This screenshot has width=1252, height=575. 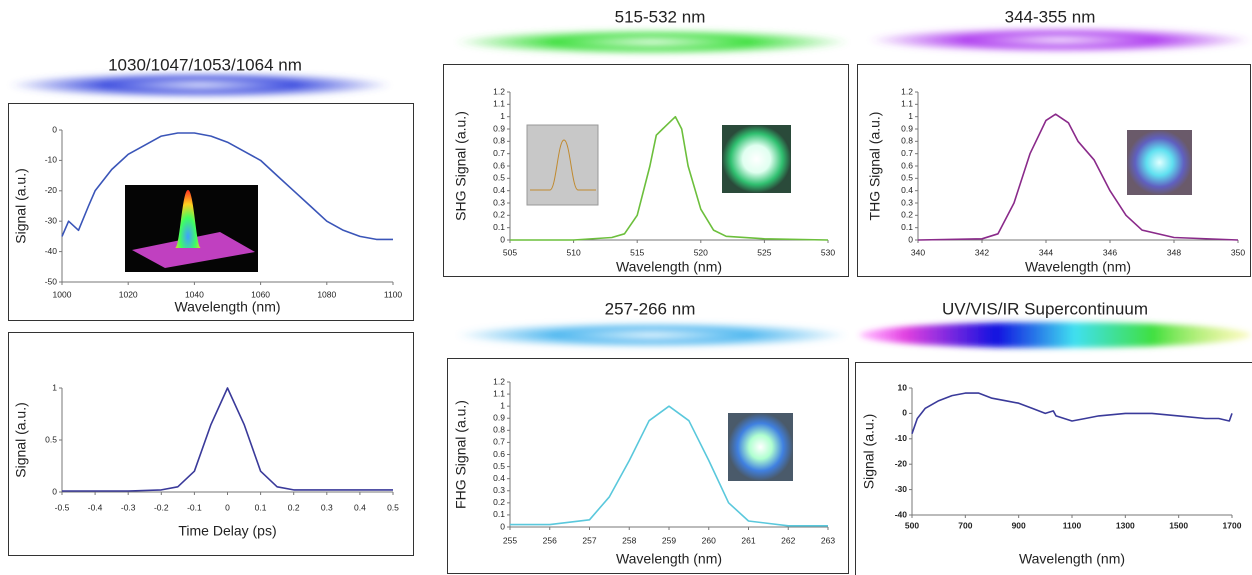 I want to click on x-tick-label: 900, so click(x=1019, y=525).